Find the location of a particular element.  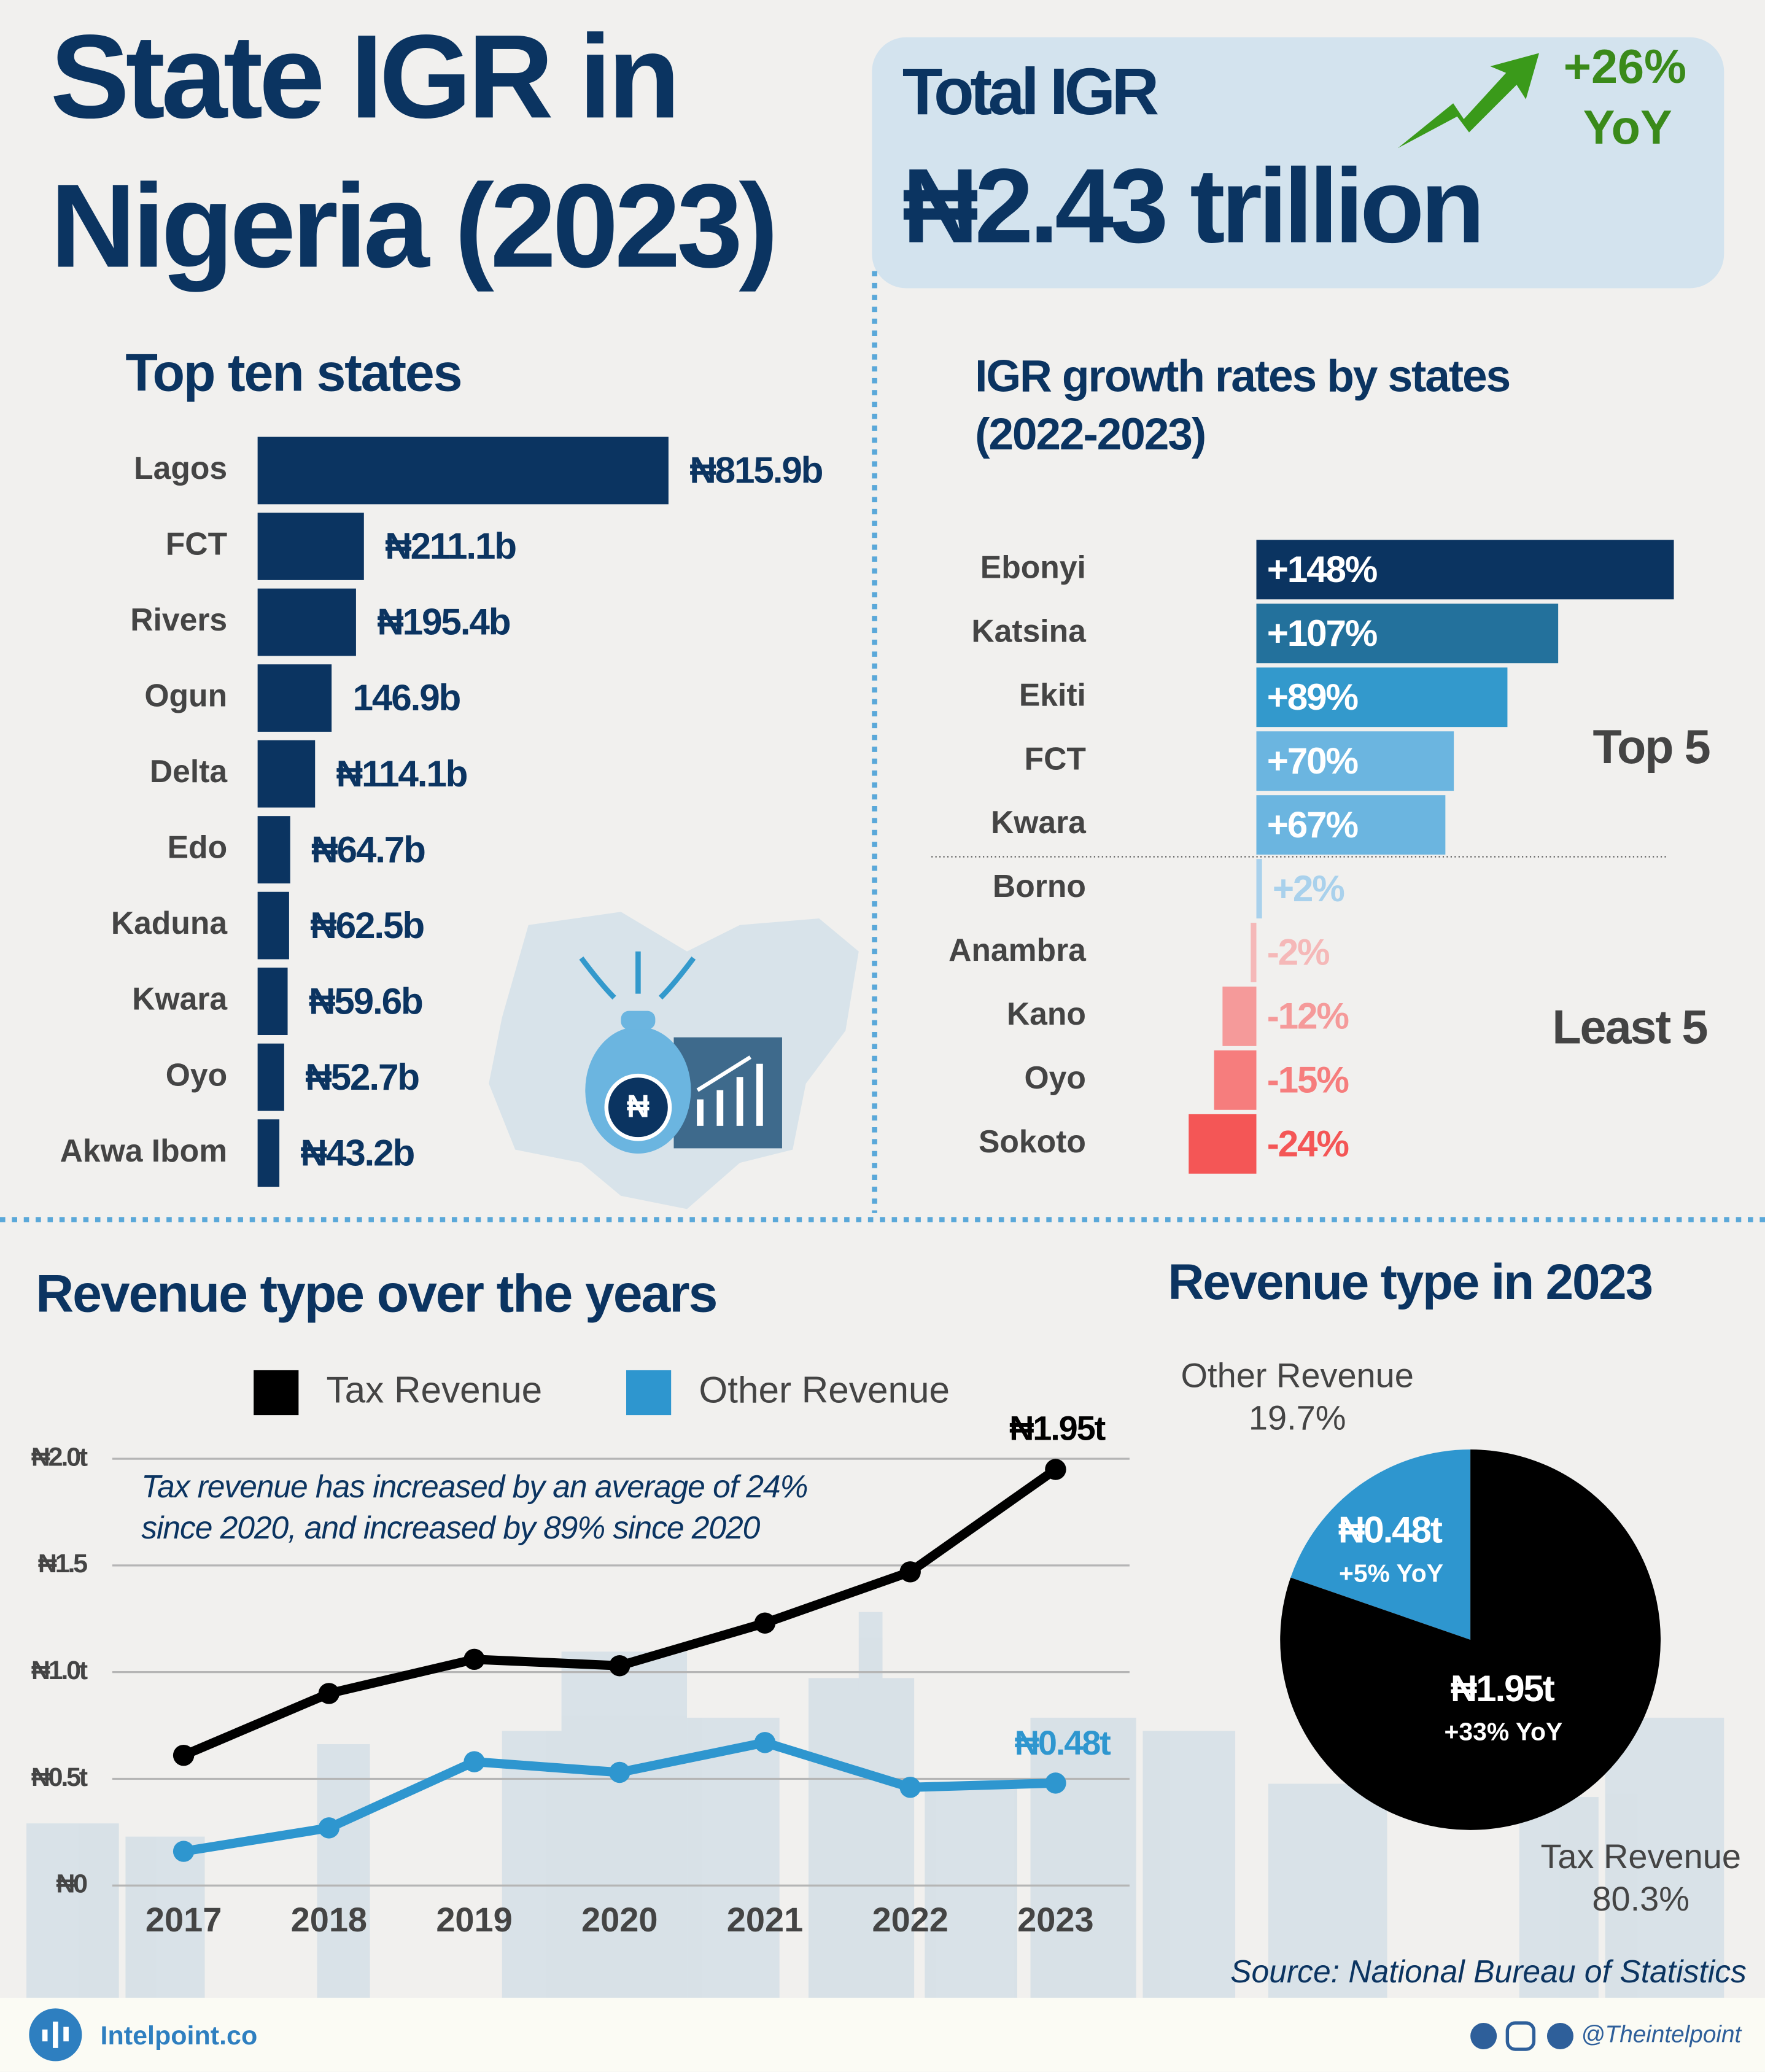

growth-unit: YoY is located at coordinates (1627, 127).